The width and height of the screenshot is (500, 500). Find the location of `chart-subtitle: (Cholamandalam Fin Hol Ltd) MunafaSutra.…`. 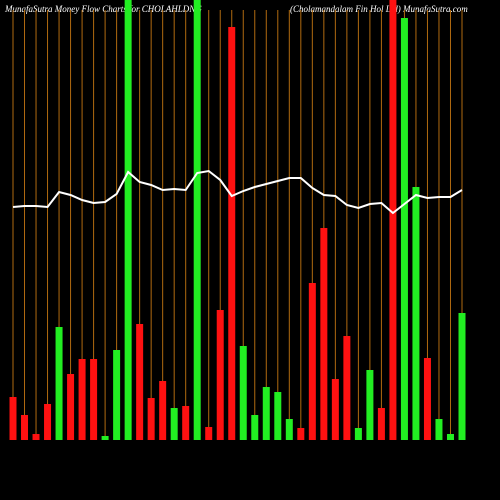

chart-subtitle: (Cholamandalam Fin Hol Ltd) MunafaSutra.… is located at coordinates (379, 9).